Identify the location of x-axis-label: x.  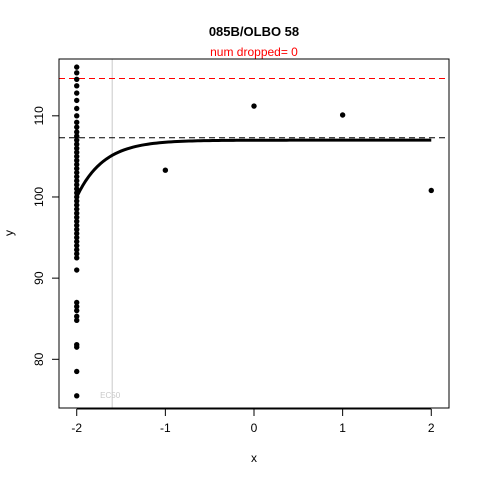
(254, 458).